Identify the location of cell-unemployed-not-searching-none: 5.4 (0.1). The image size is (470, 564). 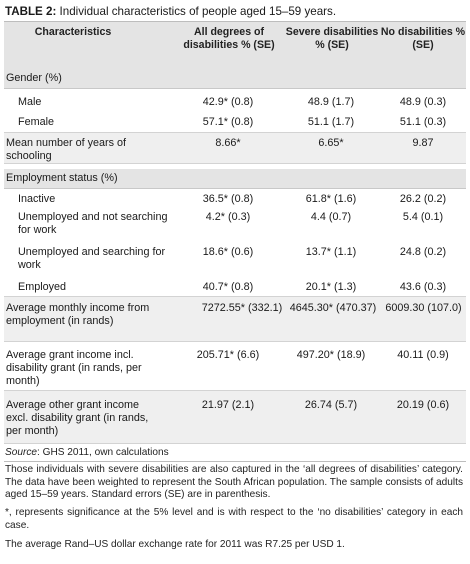
(423, 217).